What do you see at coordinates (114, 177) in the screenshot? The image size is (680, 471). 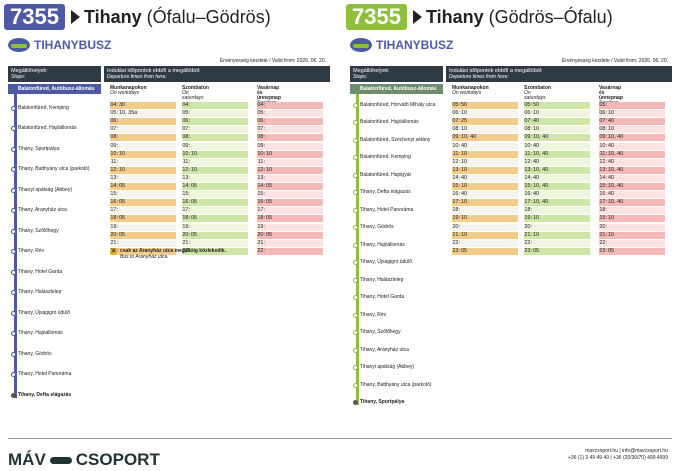 I see `hour-label: 13:` at bounding box center [114, 177].